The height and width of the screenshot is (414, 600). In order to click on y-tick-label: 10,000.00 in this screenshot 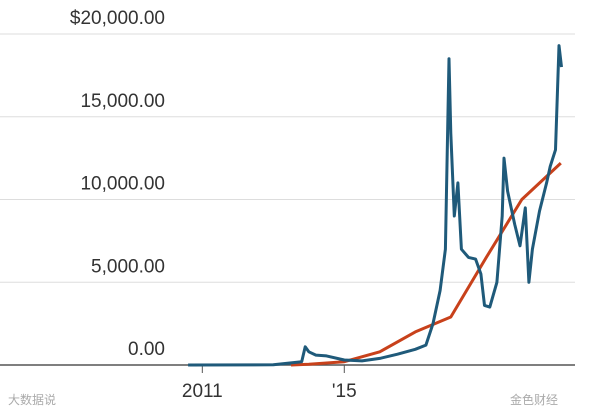, I will do `click(122, 184)`.